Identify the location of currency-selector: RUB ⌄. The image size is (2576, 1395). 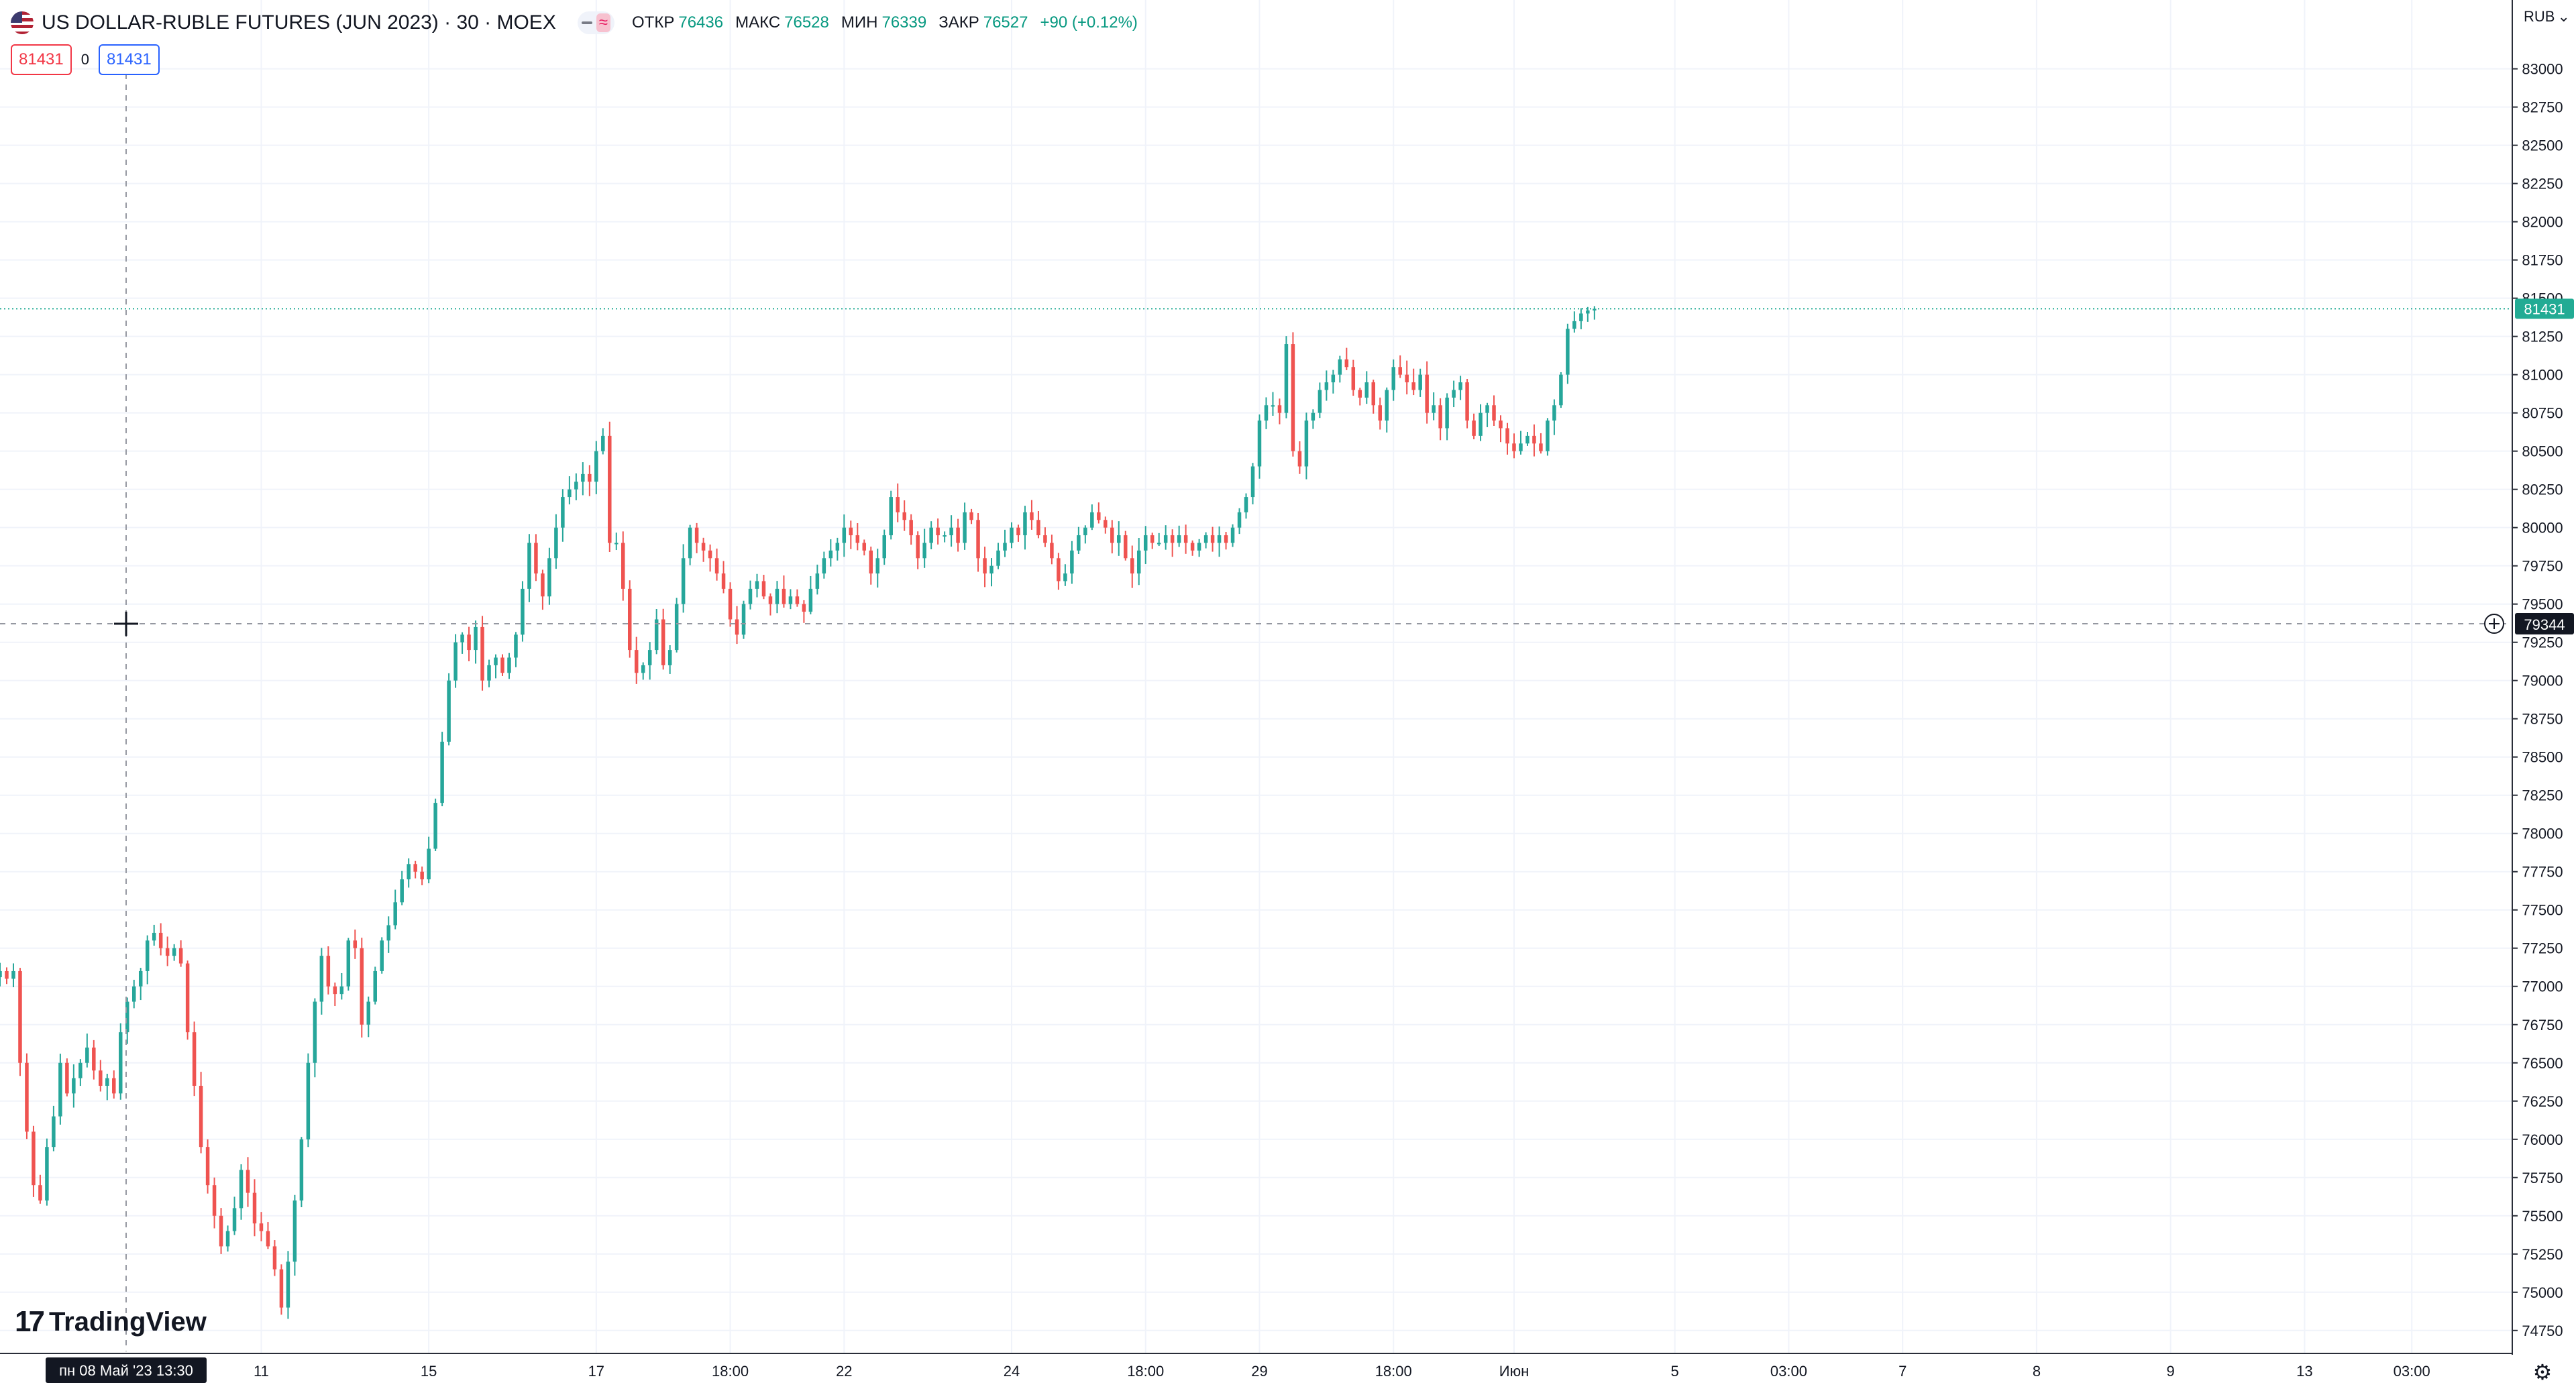
(2547, 16).